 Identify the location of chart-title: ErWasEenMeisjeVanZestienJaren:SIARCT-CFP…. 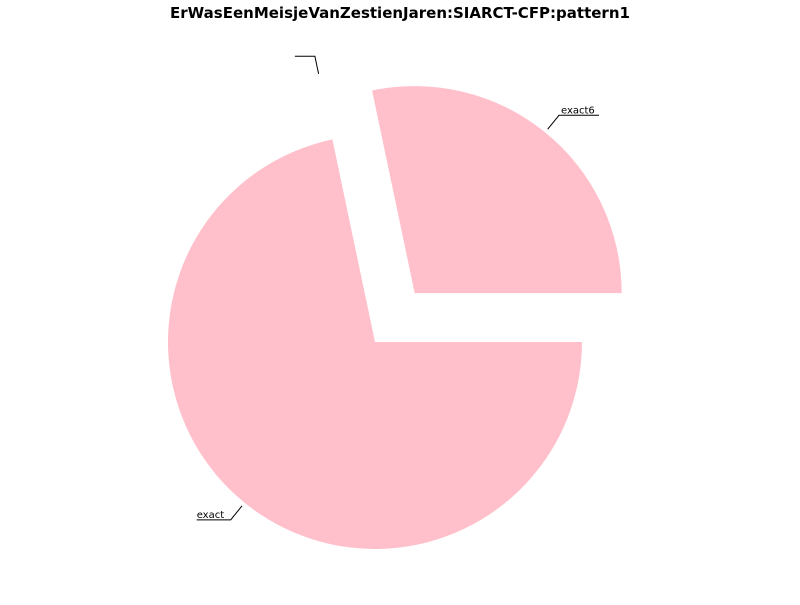
(400, 13).